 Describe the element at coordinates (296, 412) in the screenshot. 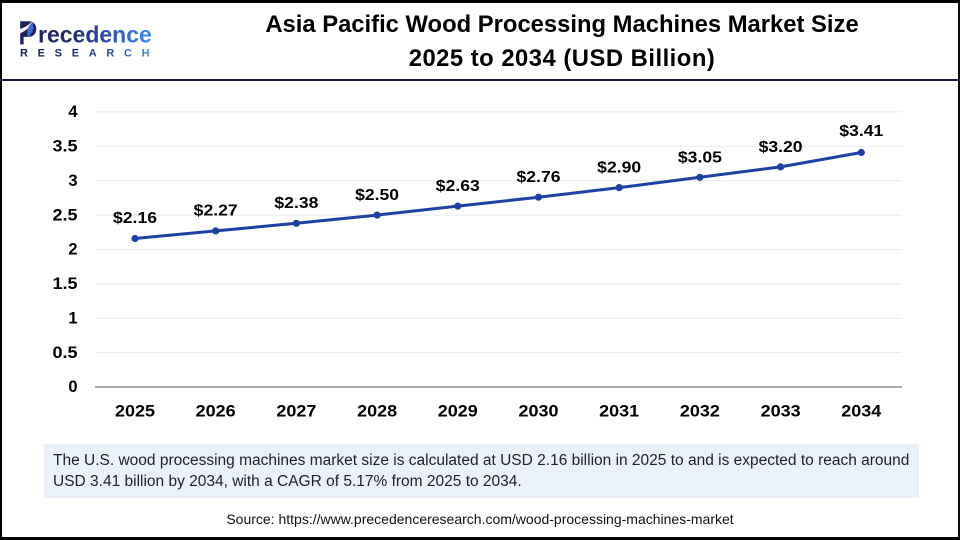

I see `svg-text: 2027` at that location.